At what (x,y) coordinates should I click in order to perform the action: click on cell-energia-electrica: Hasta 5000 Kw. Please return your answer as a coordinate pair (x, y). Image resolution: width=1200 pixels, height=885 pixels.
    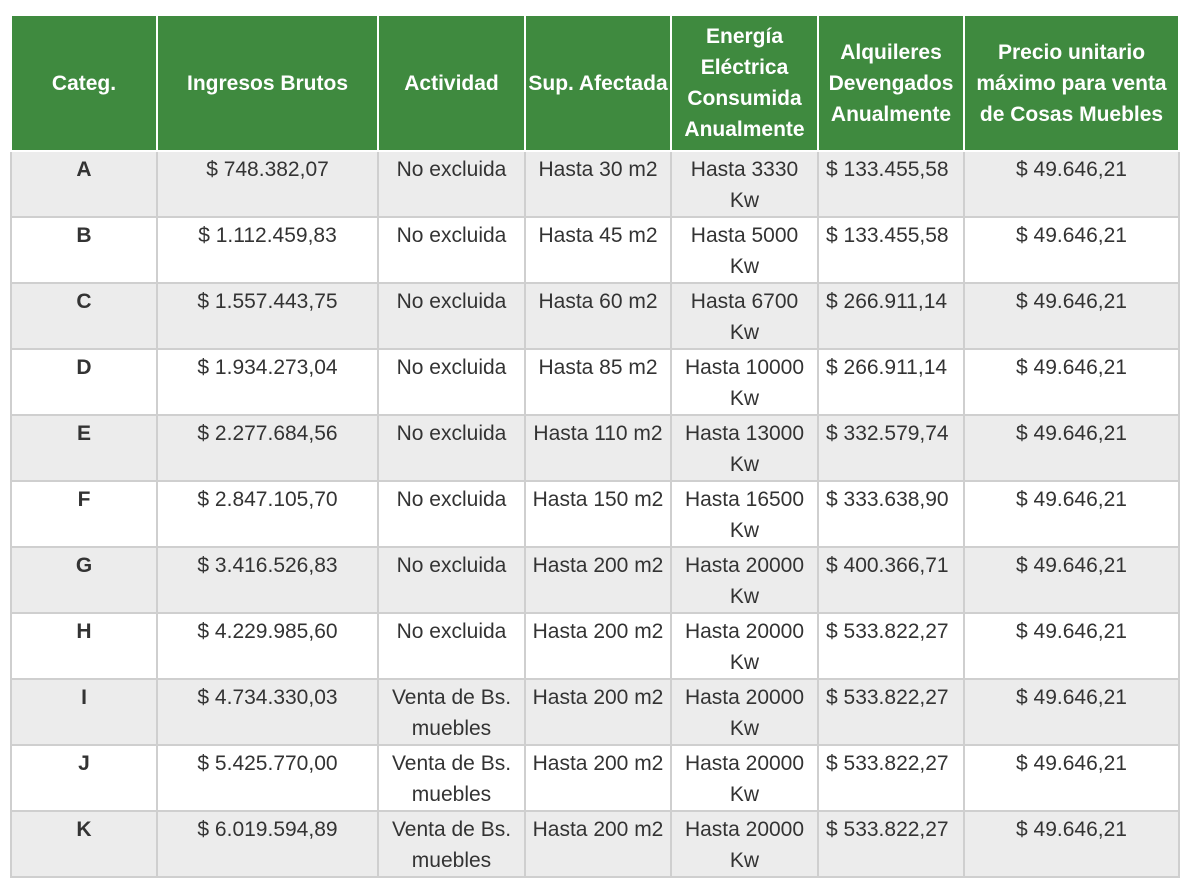
    Looking at the image, I should click on (744, 250).